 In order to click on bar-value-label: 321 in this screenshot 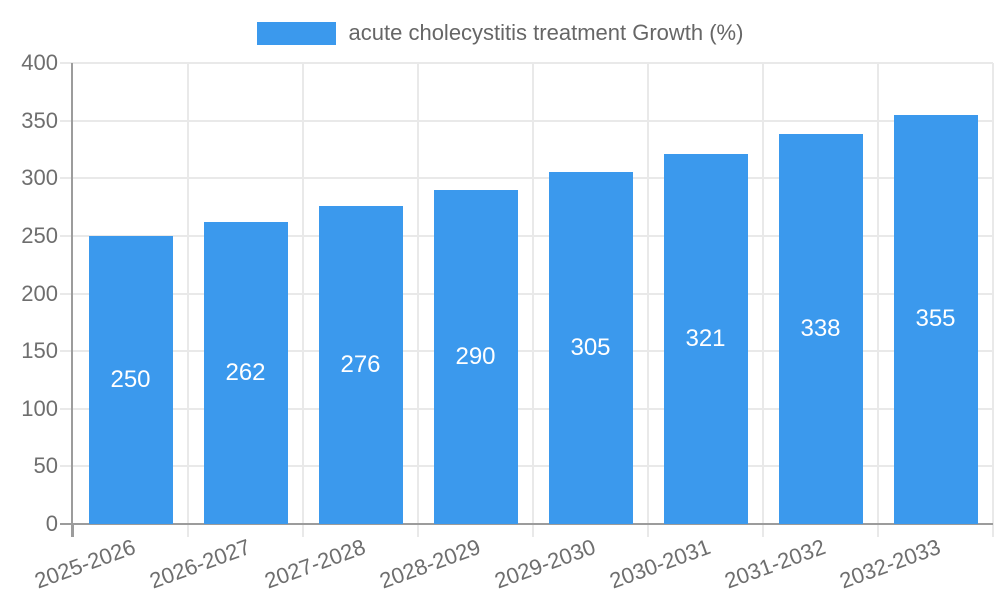, I will do `click(705, 339)`.